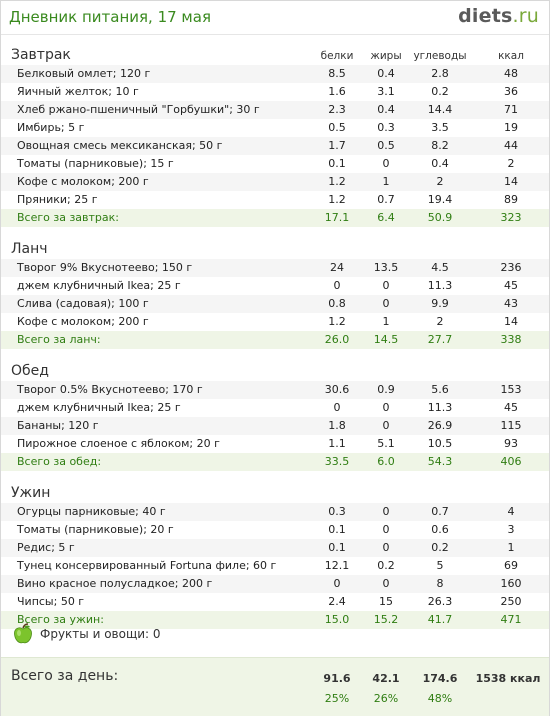 This screenshot has width=550, height=716. Describe the element at coordinates (275, 218) in the screenshot. I see `meal-total-row: Всего за завтрак: 17.1 6.4 50.9 323` at that location.